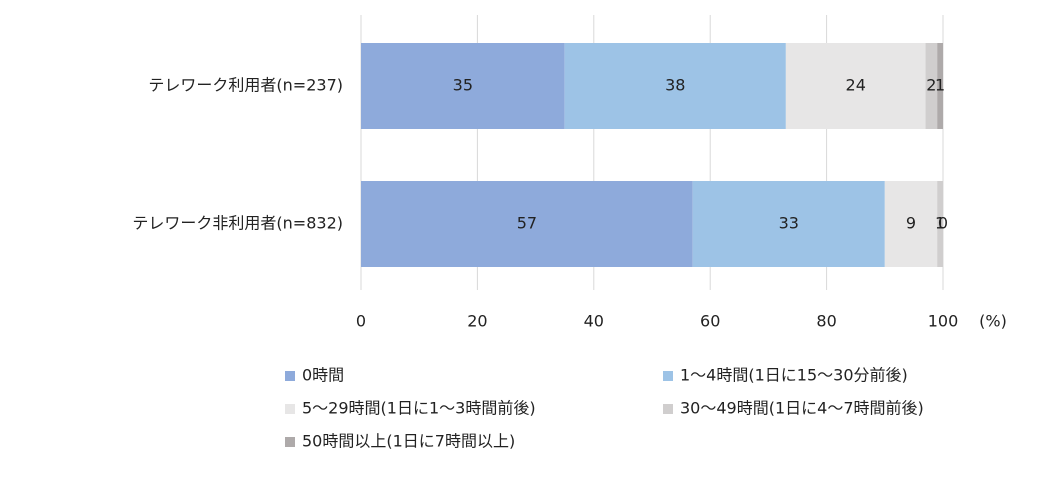 The width and height of the screenshot is (1038, 477). I want to click on data-label: 24, so click(856, 85).